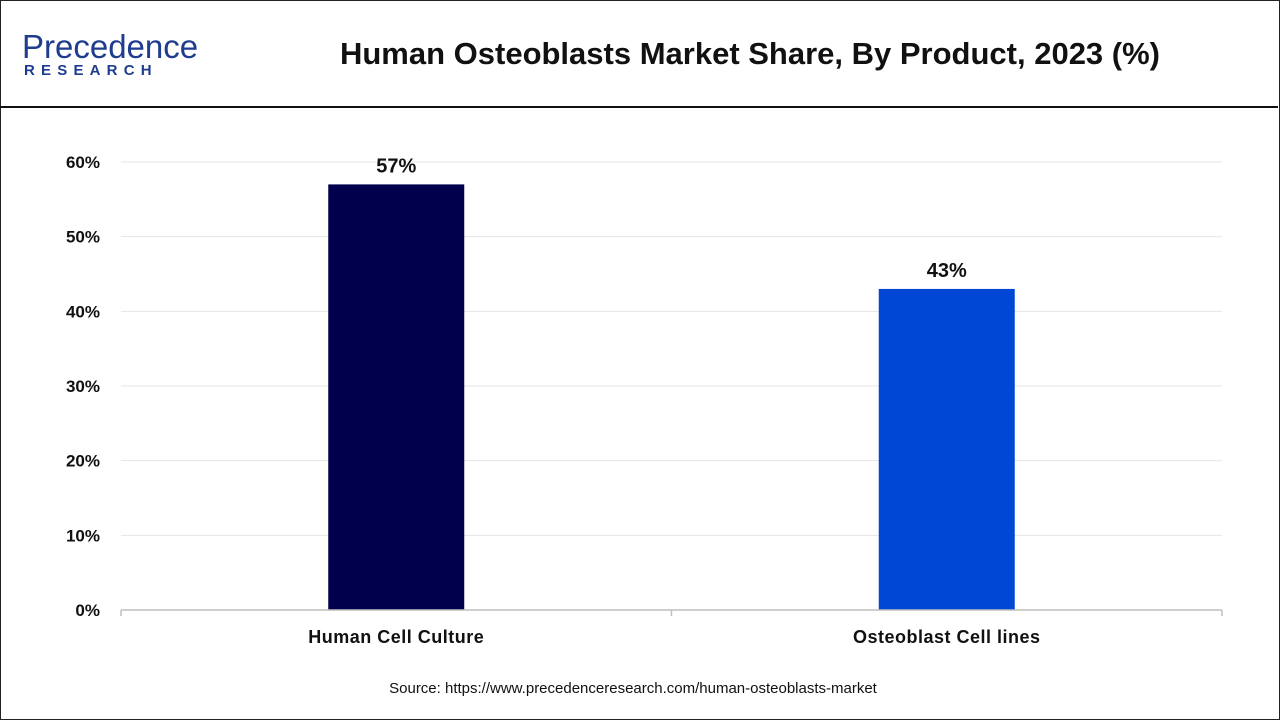 The height and width of the screenshot is (720, 1280). What do you see at coordinates (671, 218) in the screenshot?
I see `value-labels: 57% 43%` at bounding box center [671, 218].